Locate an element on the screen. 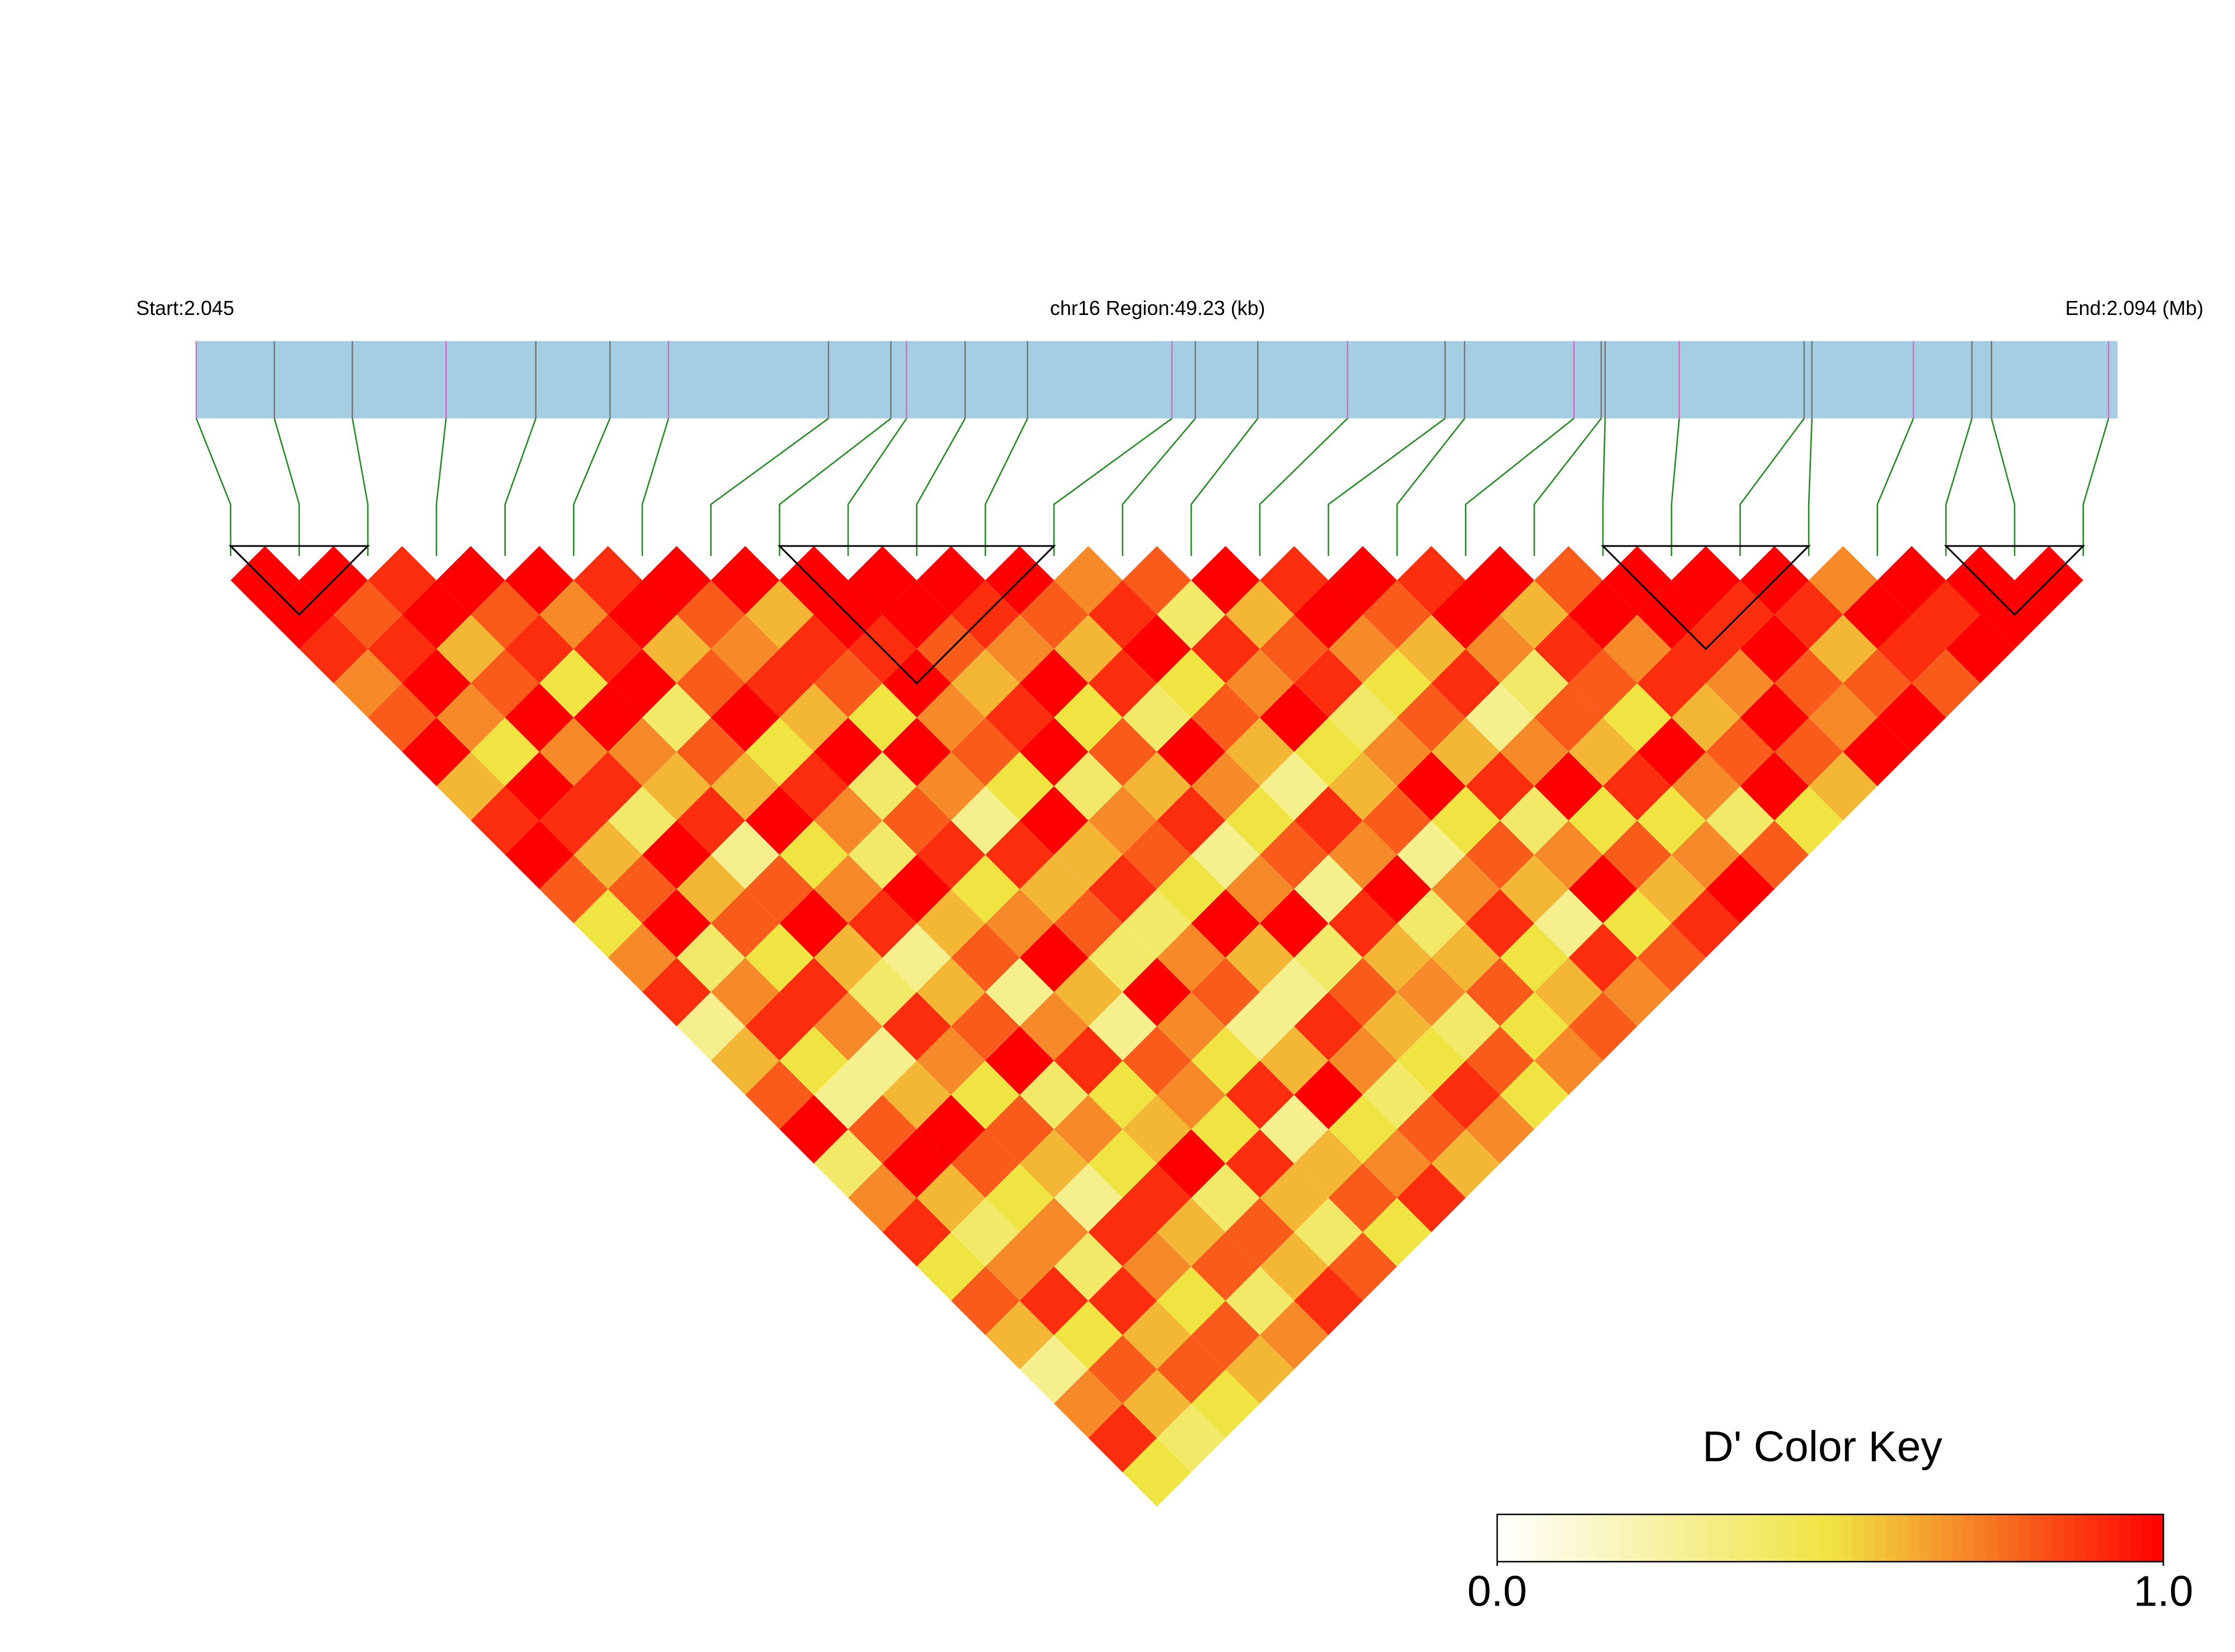 The height and width of the screenshot is (1652, 2235). key-tick-label: 0.0 is located at coordinates (1497, 1592).